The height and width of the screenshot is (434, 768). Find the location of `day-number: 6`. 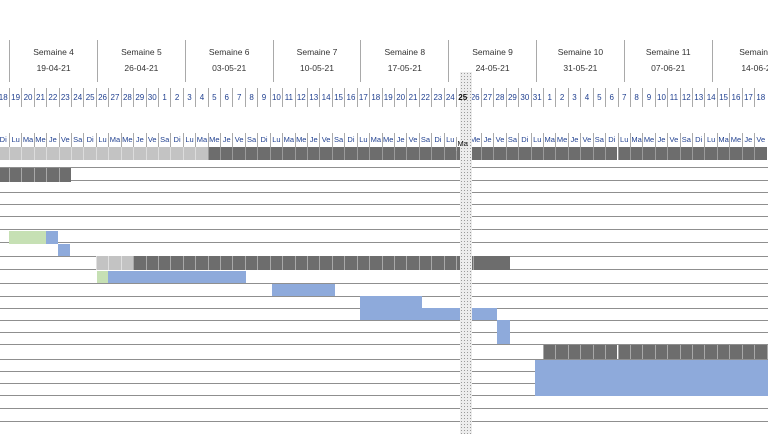

day-number: 6 is located at coordinates (611, 97).